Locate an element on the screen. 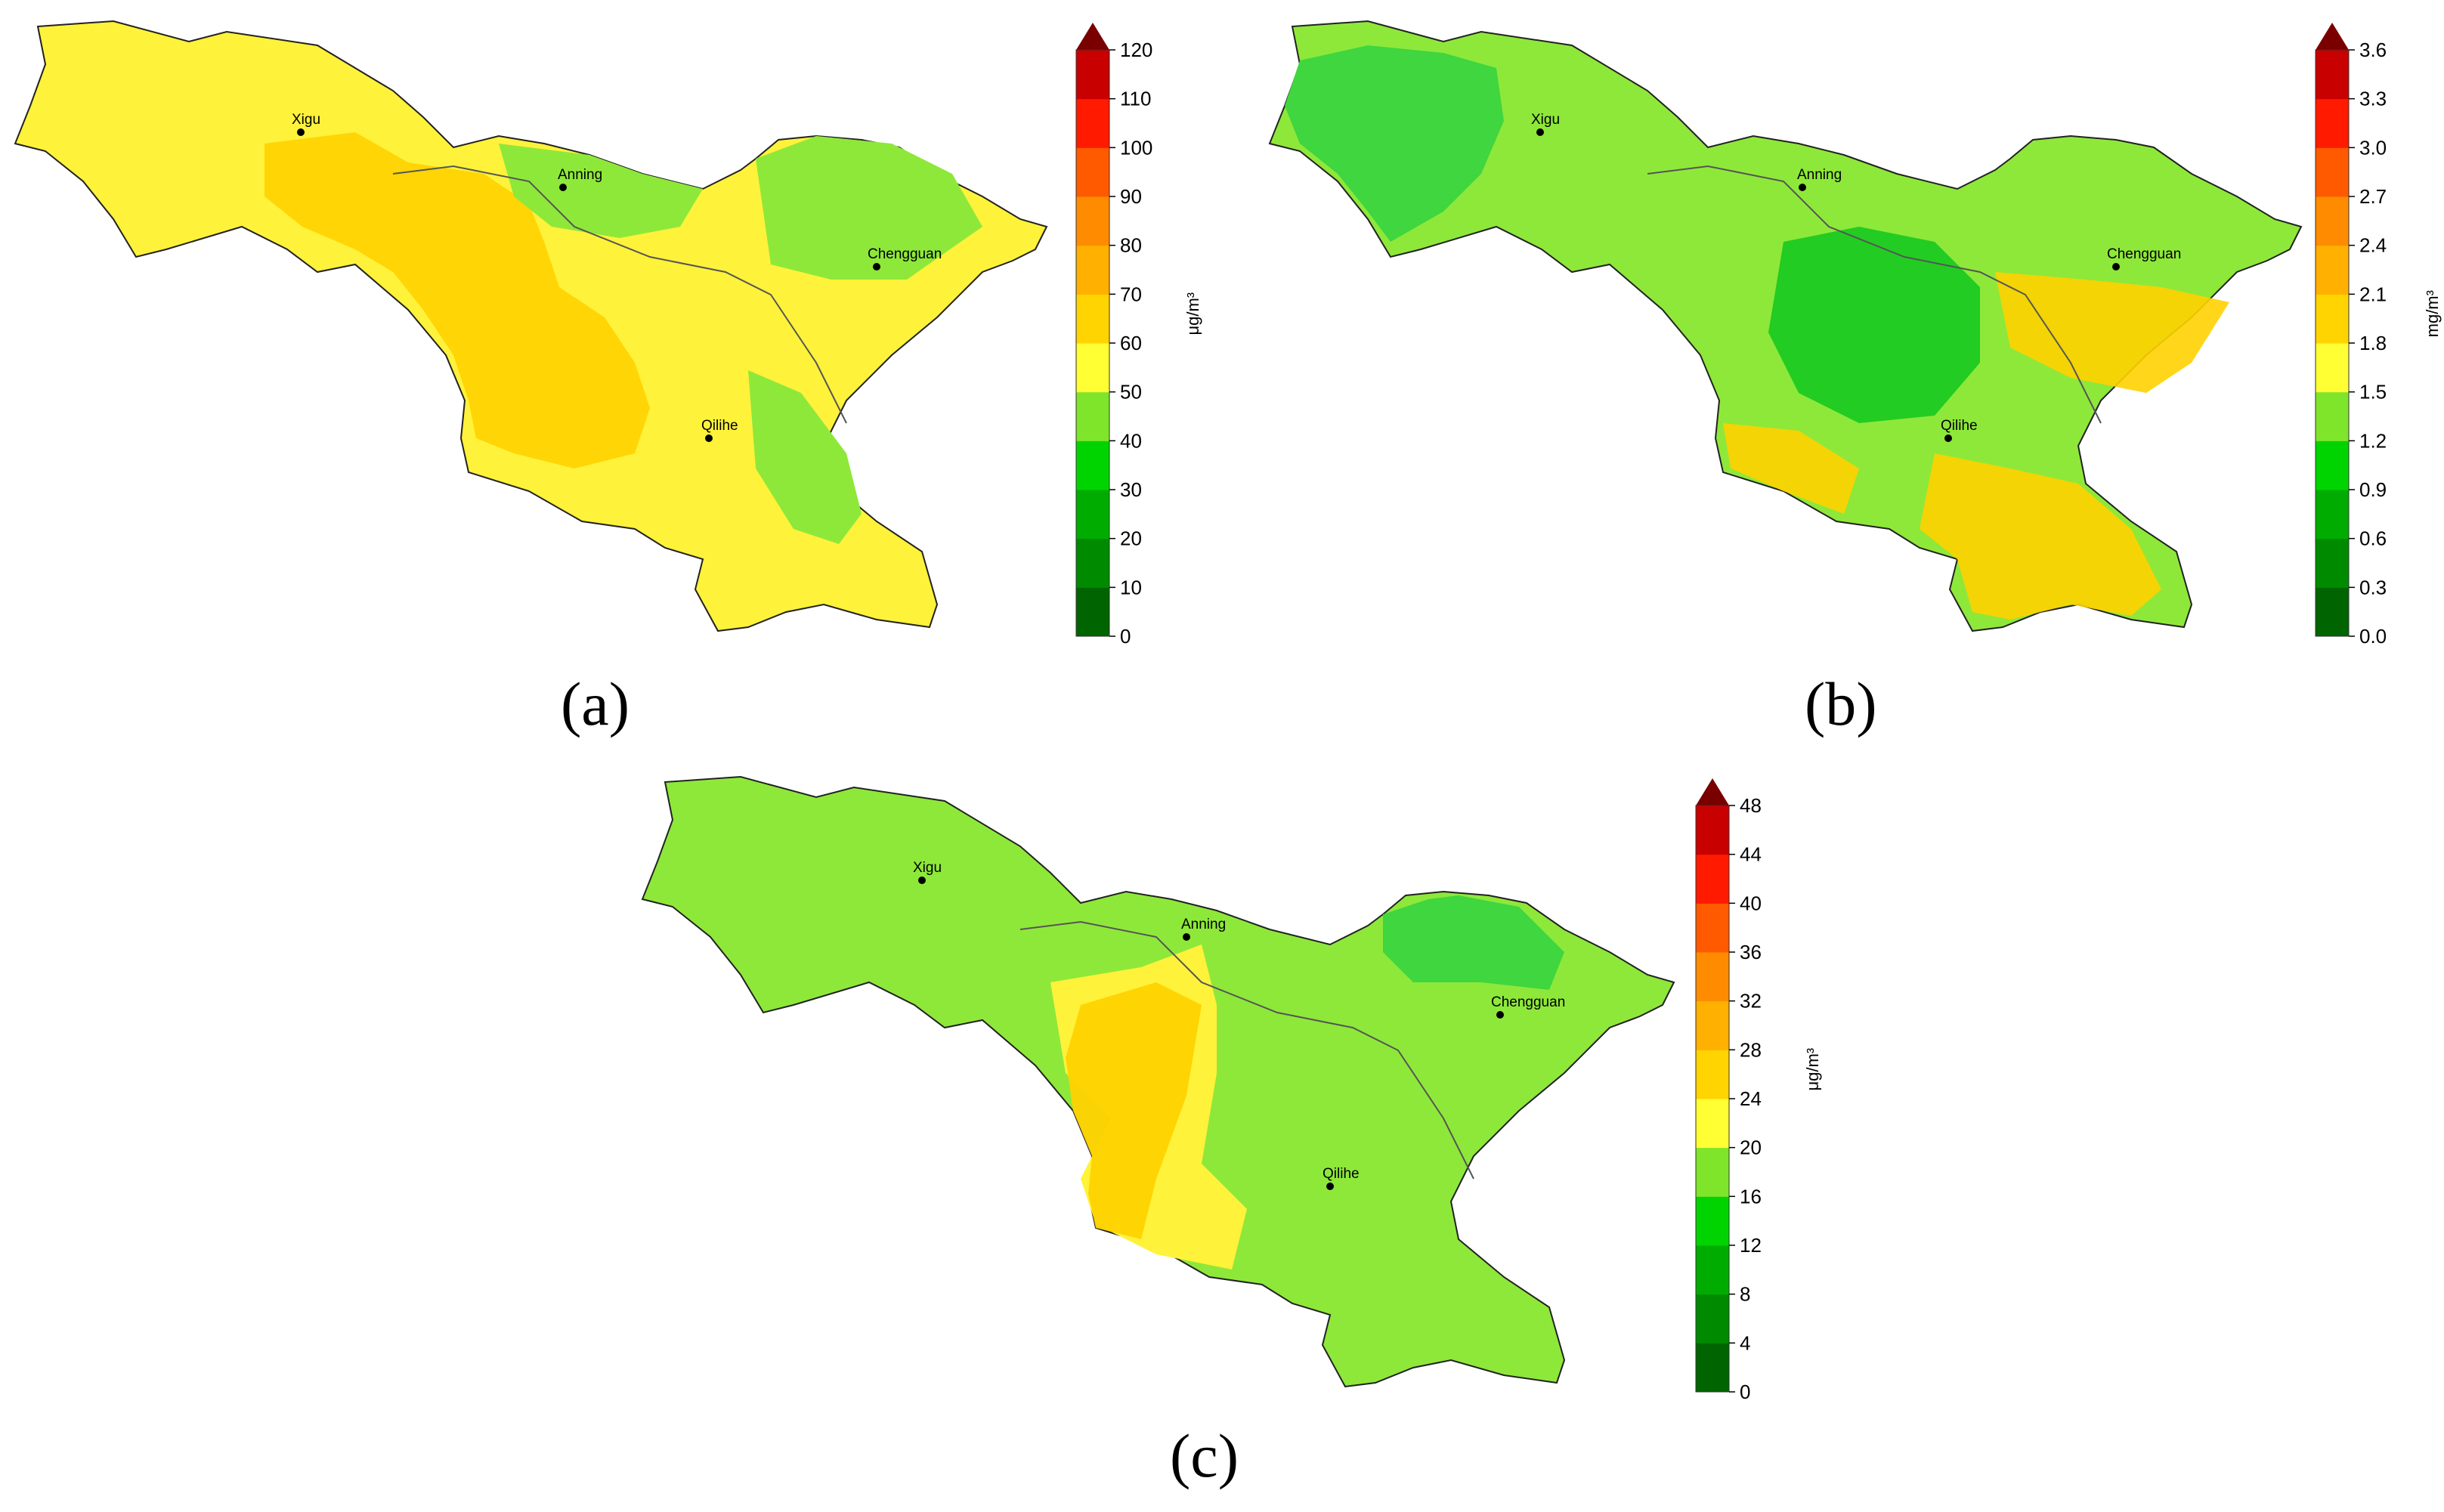 This screenshot has height=1512, width=2444. colorbar-tick-label: 36 is located at coordinates (1751, 952).